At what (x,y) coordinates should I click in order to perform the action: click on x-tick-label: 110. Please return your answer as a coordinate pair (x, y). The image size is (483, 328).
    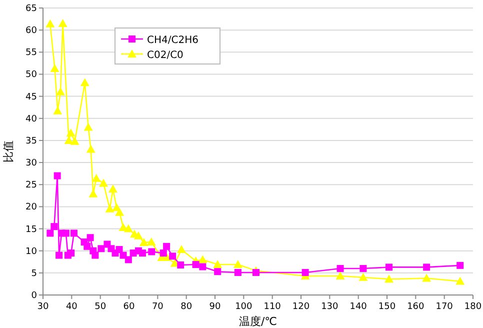
    Looking at the image, I should click on (273, 307).